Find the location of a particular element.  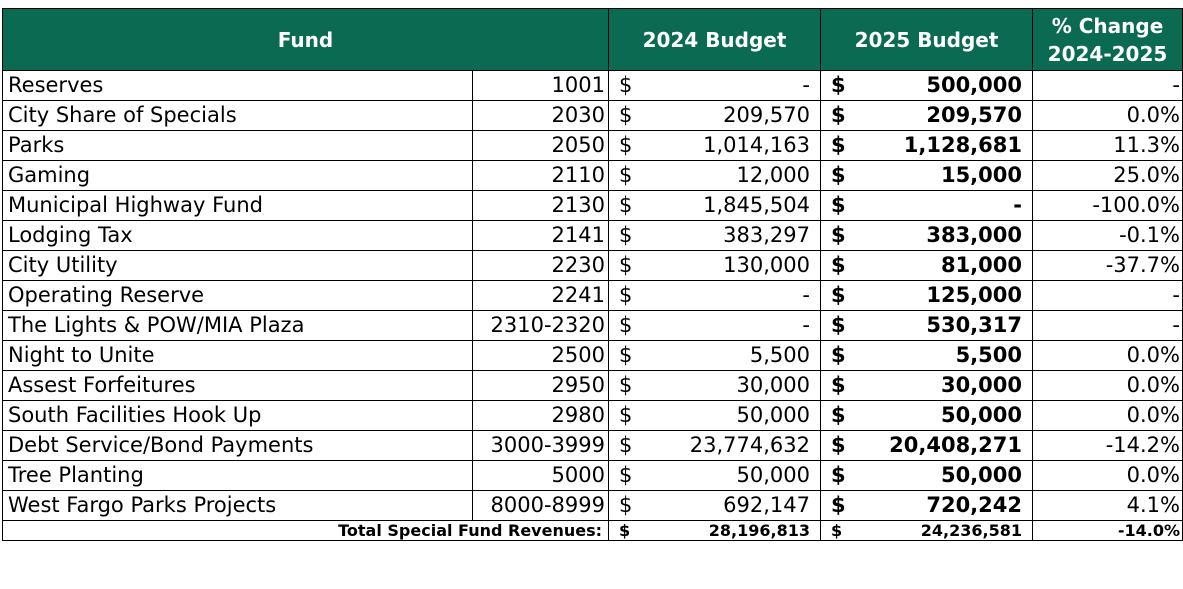

table-row: Reserves 1001 $ - $500,000- is located at coordinates (592, 85).